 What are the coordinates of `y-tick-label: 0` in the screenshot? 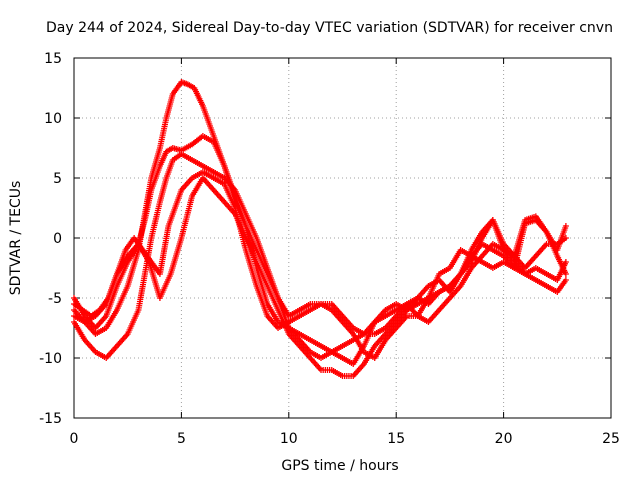 It's located at (57, 239).